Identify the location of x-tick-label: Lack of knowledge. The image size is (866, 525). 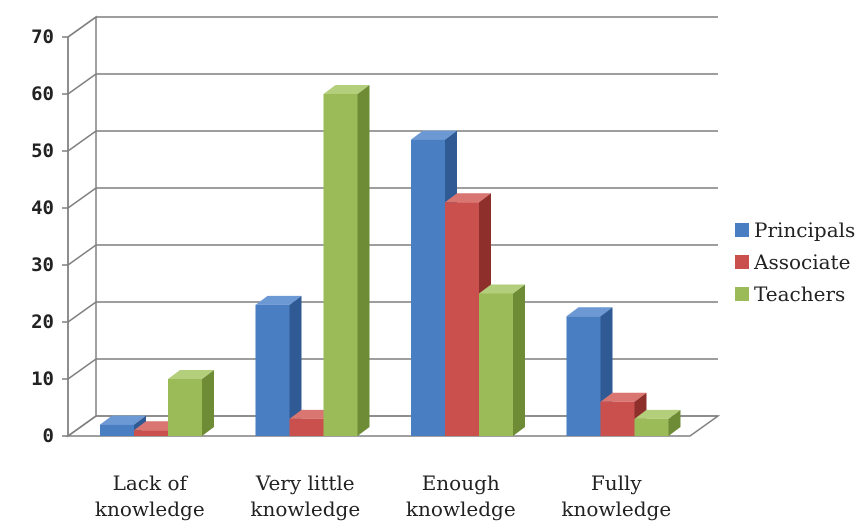
(150, 496).